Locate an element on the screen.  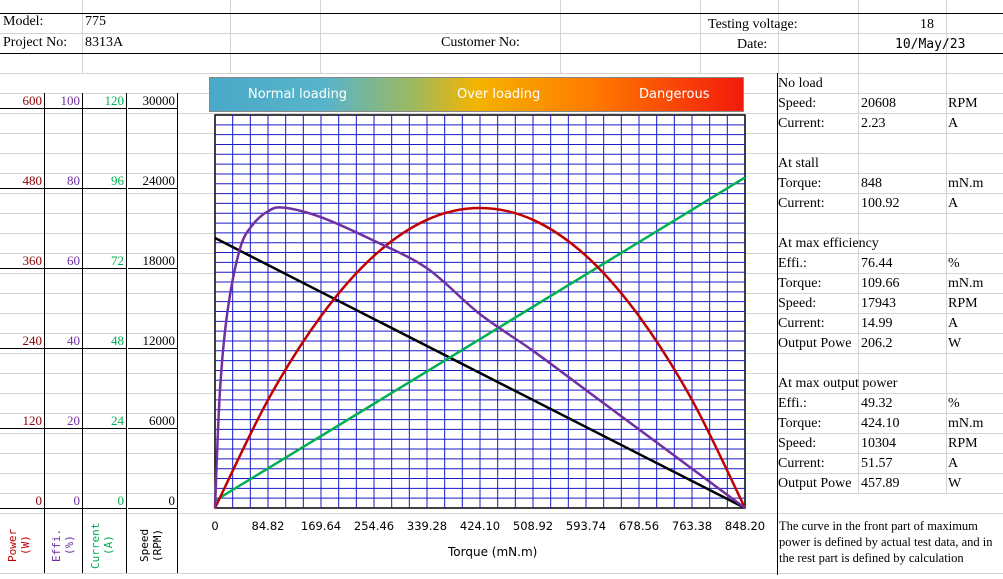
stall-torque: 848 is located at coordinates (871, 183).